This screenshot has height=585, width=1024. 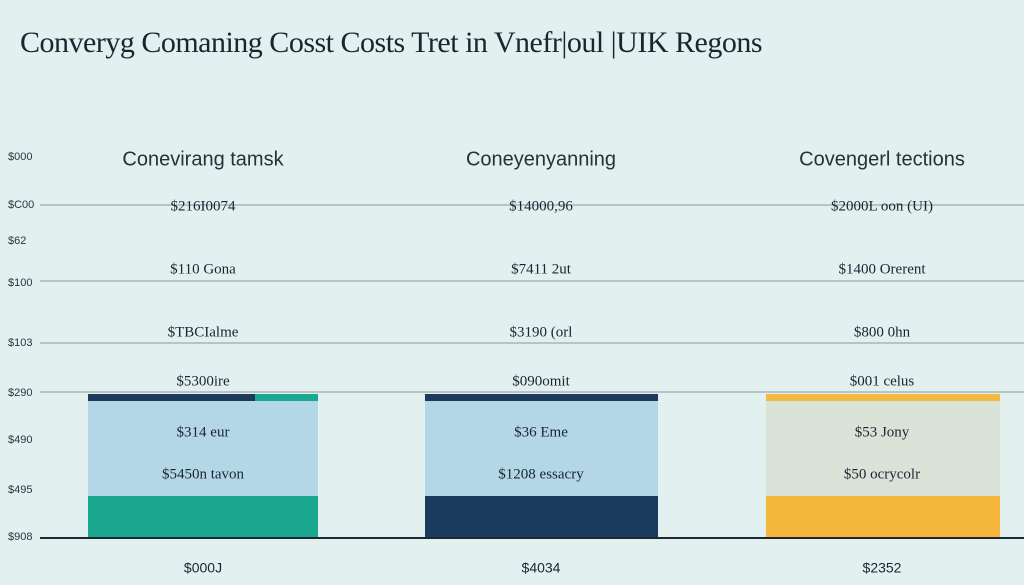 What do you see at coordinates (203, 432) in the screenshot?
I see `column-label: $314 eur` at bounding box center [203, 432].